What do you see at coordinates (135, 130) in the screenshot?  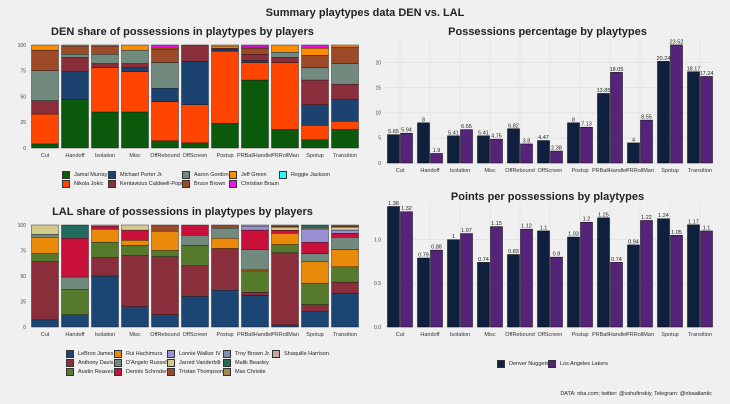 I see `stack-segment-jamal-murray-misc` at bounding box center [135, 130].